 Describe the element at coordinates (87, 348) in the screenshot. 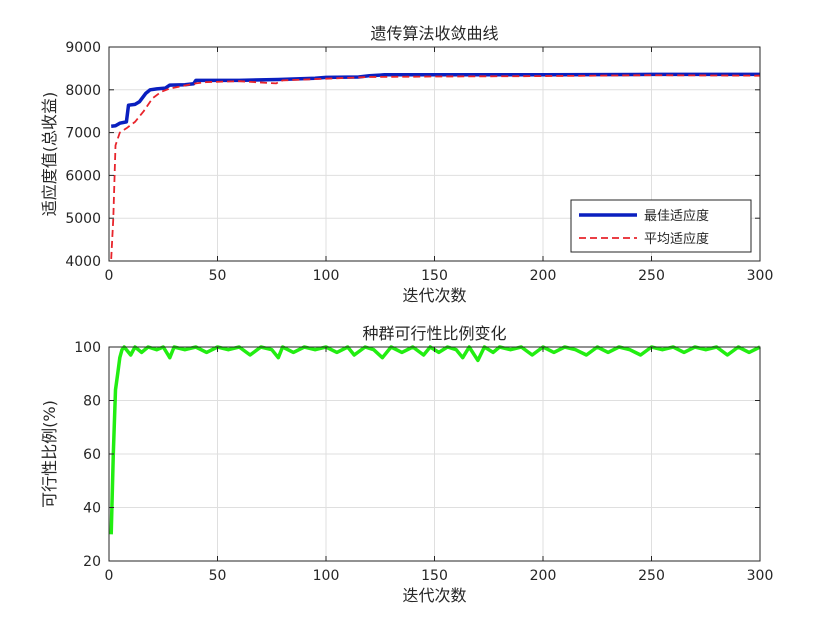

I see `y-tick-label: 100` at that location.